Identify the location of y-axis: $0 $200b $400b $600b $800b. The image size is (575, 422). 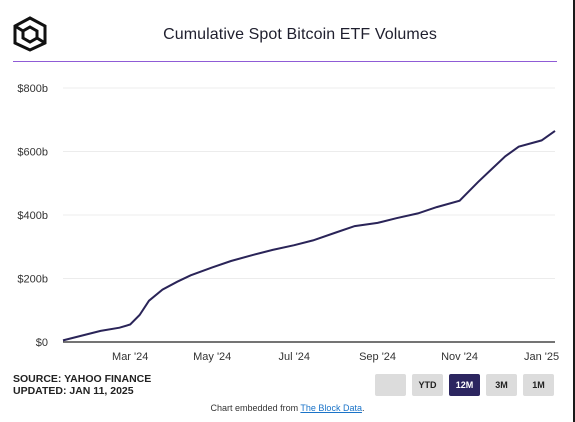
(32, 216).